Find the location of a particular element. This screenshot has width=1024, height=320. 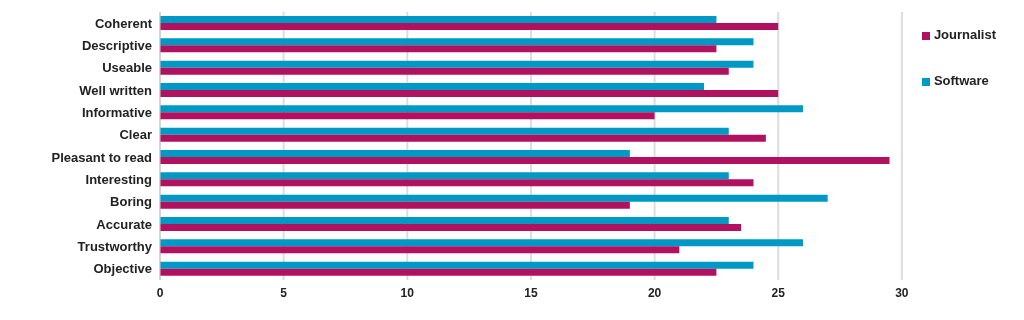

x-tick-label: 15 is located at coordinates (531, 292).